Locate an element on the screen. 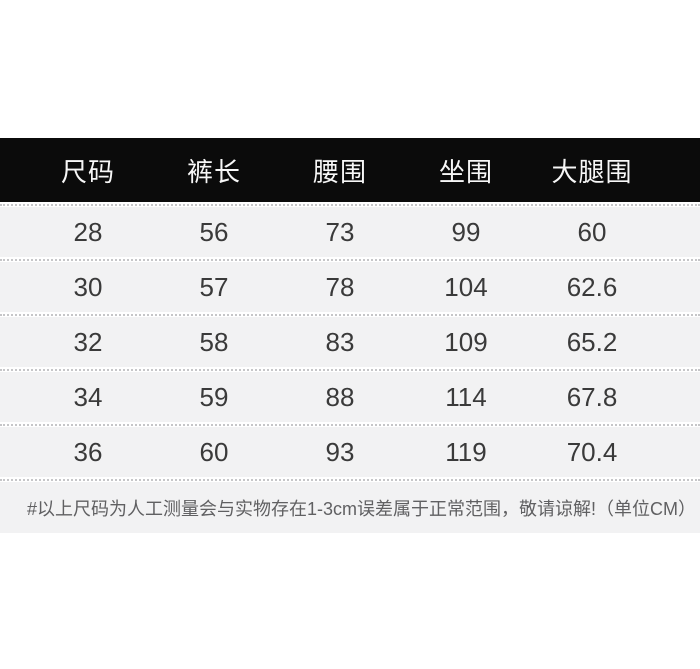  cell-waist: 88 is located at coordinates (340, 396).